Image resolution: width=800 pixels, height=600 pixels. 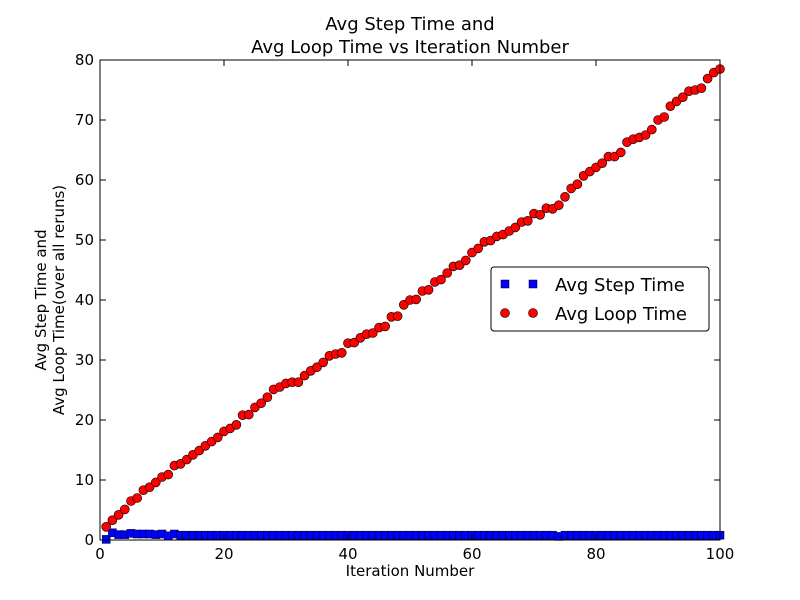 I want to click on y-tick-label: 80, so click(x=84, y=60).